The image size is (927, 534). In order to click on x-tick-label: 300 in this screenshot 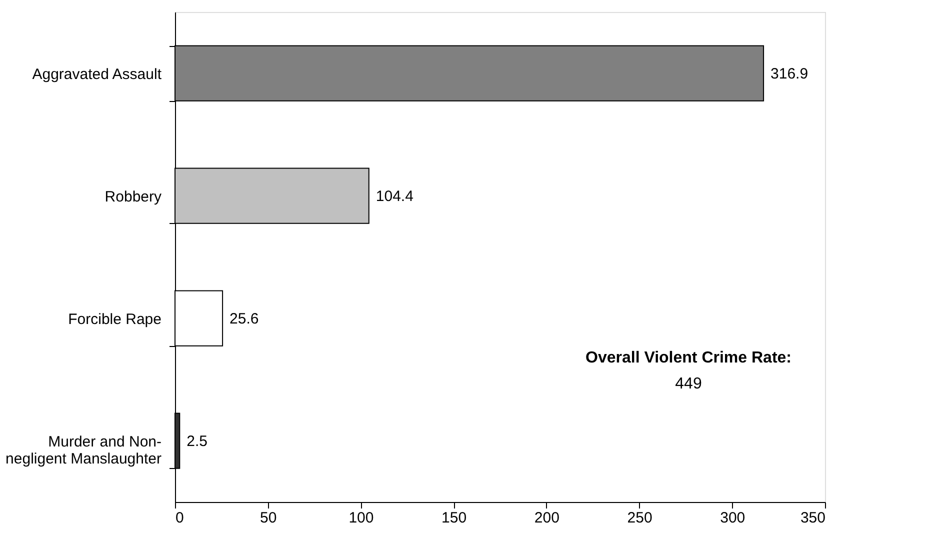, I will do `click(733, 518)`.